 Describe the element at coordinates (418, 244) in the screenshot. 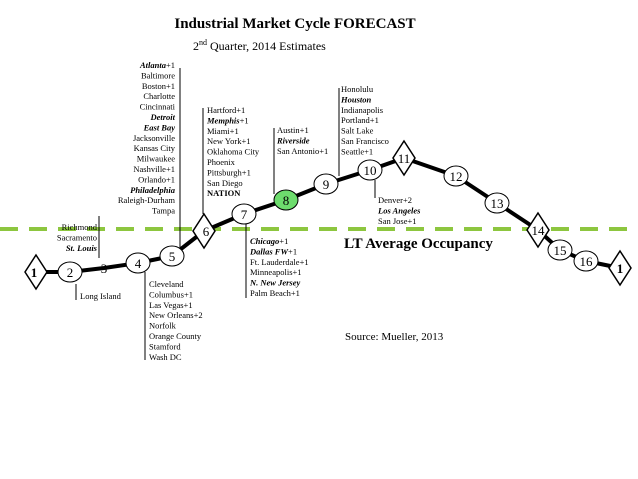

I see `lt-average-occupancy-label: LT Average Occupancy` at that location.